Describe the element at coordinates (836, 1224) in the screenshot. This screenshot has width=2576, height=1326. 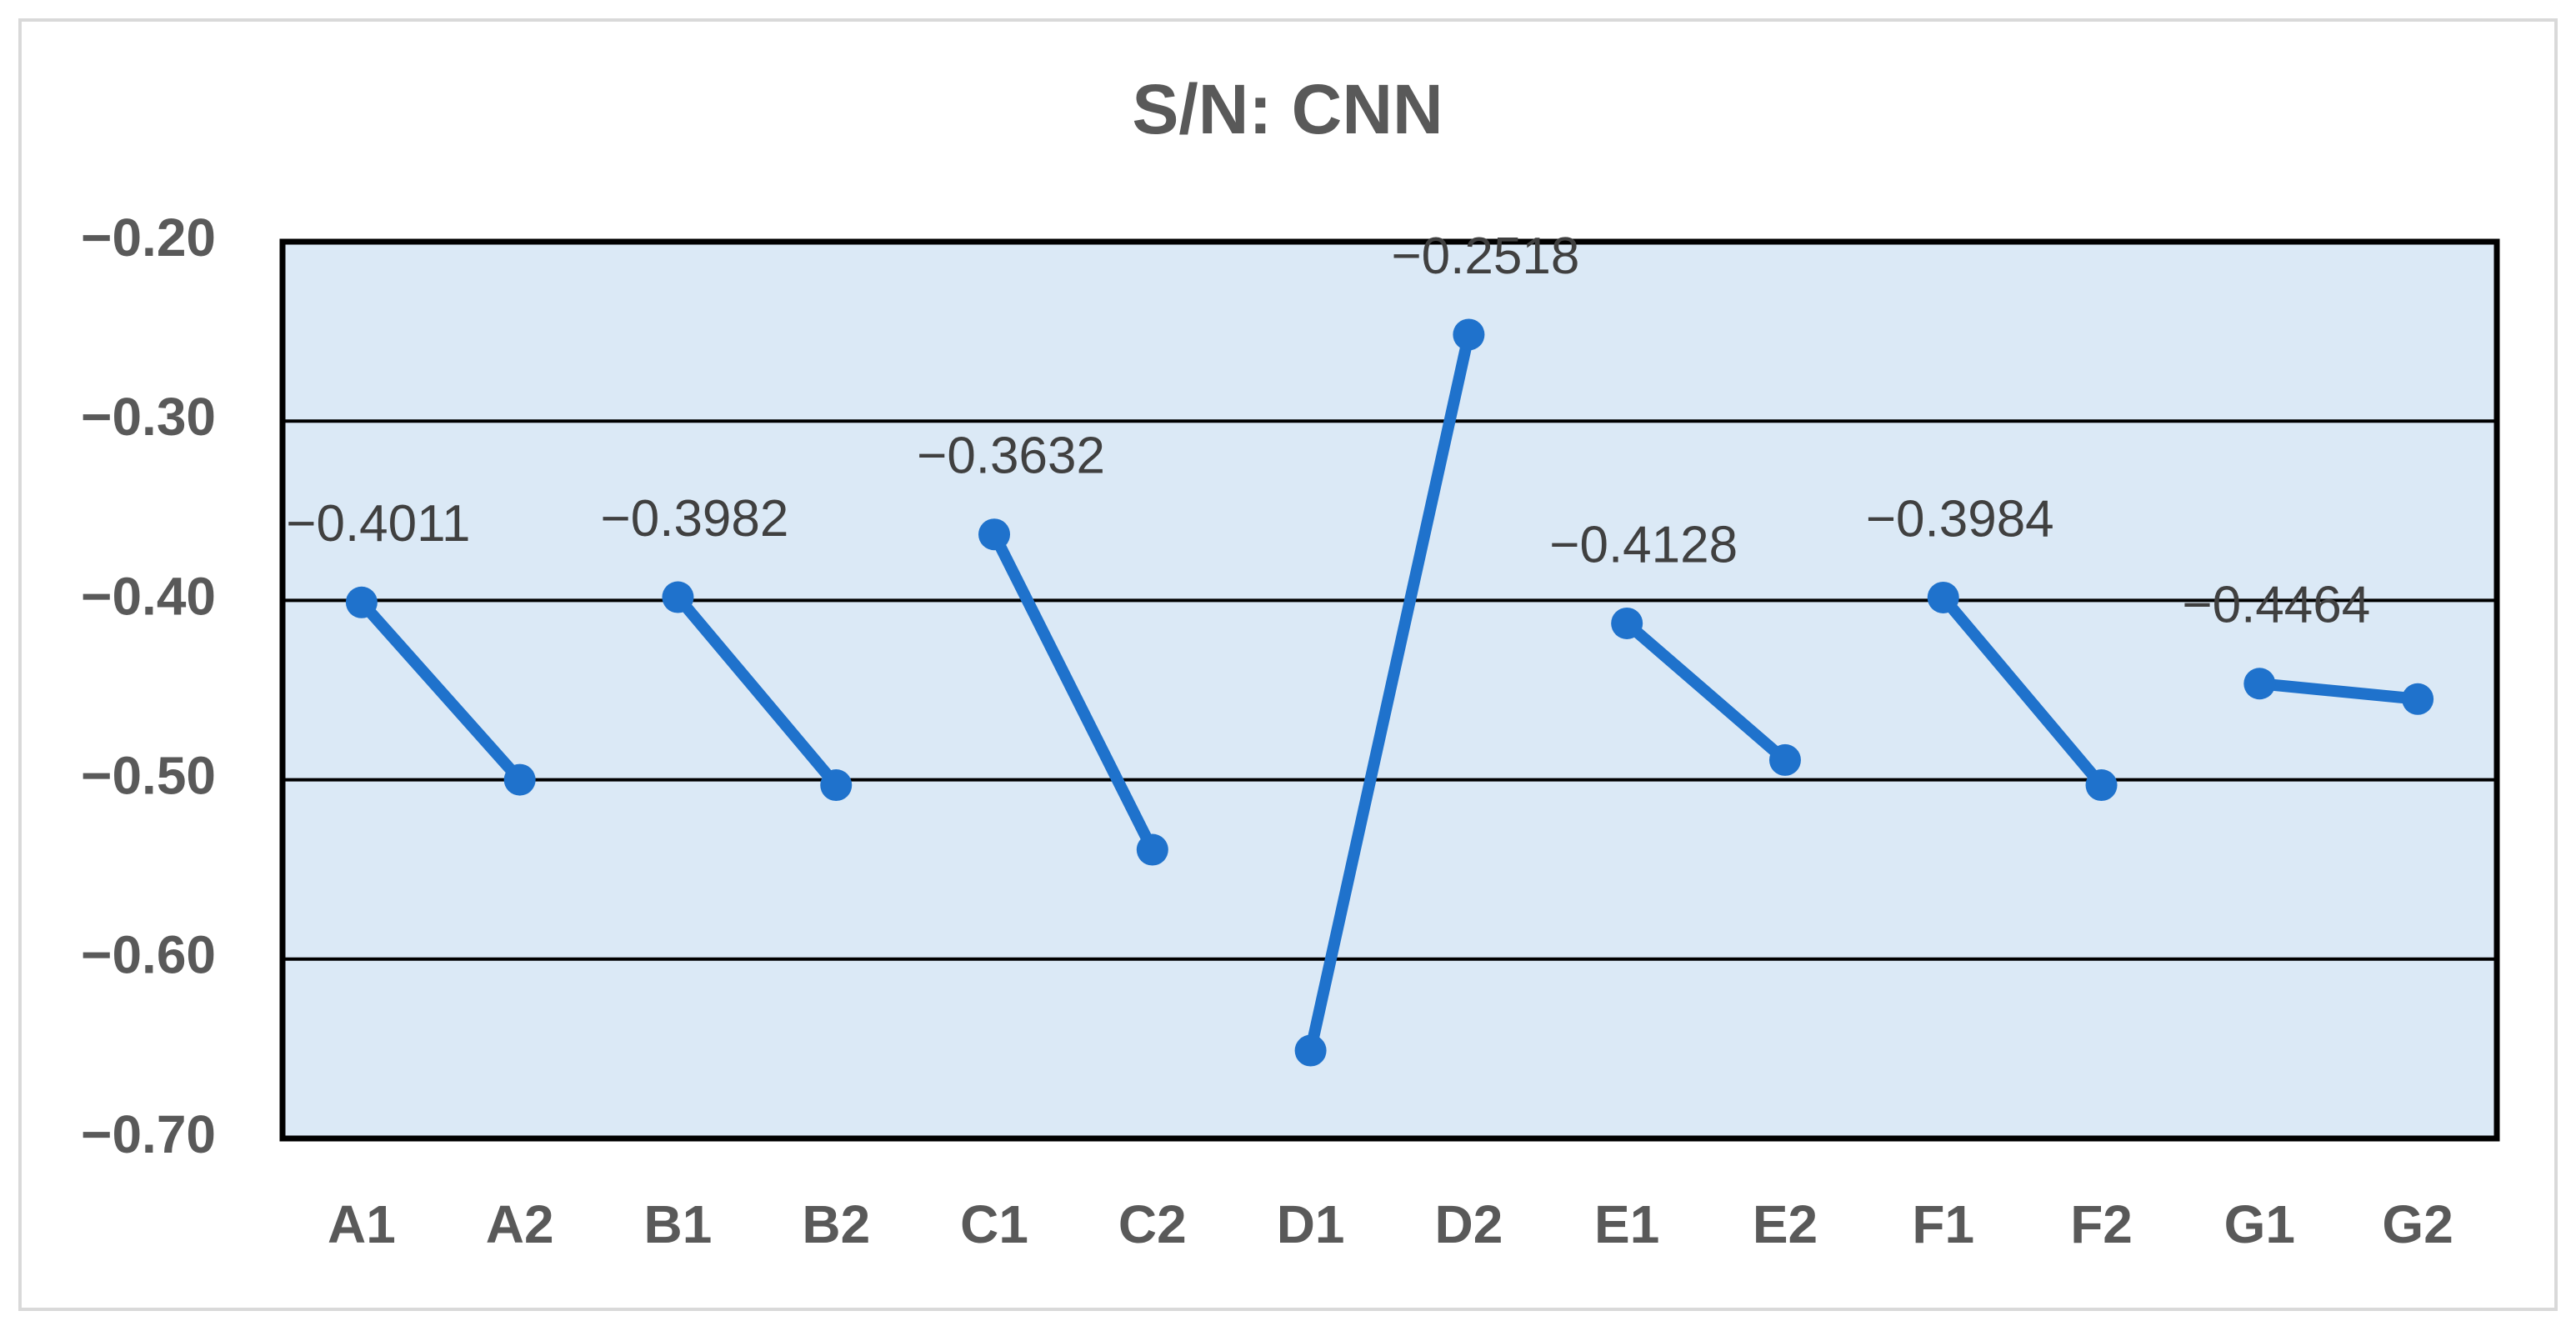
I see `x-tick-label: B2` at that location.